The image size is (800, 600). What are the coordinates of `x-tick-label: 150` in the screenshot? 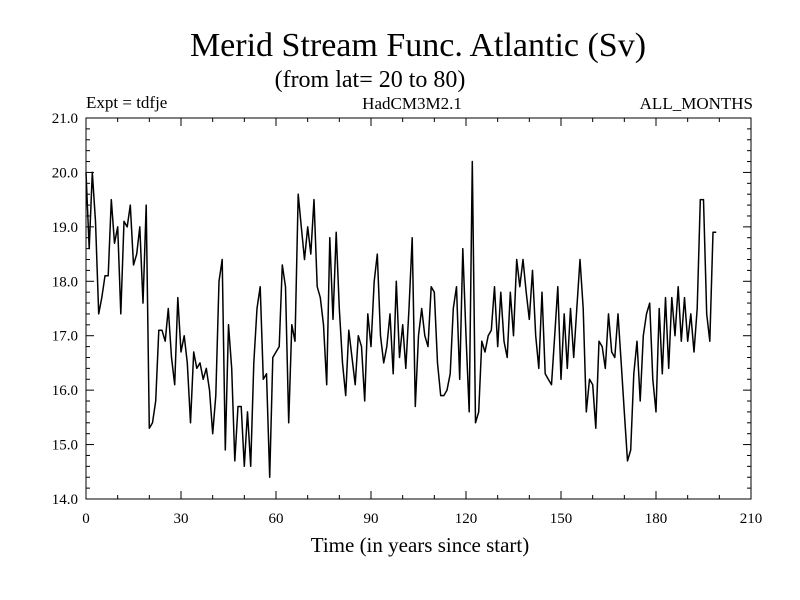 It's located at (561, 519).